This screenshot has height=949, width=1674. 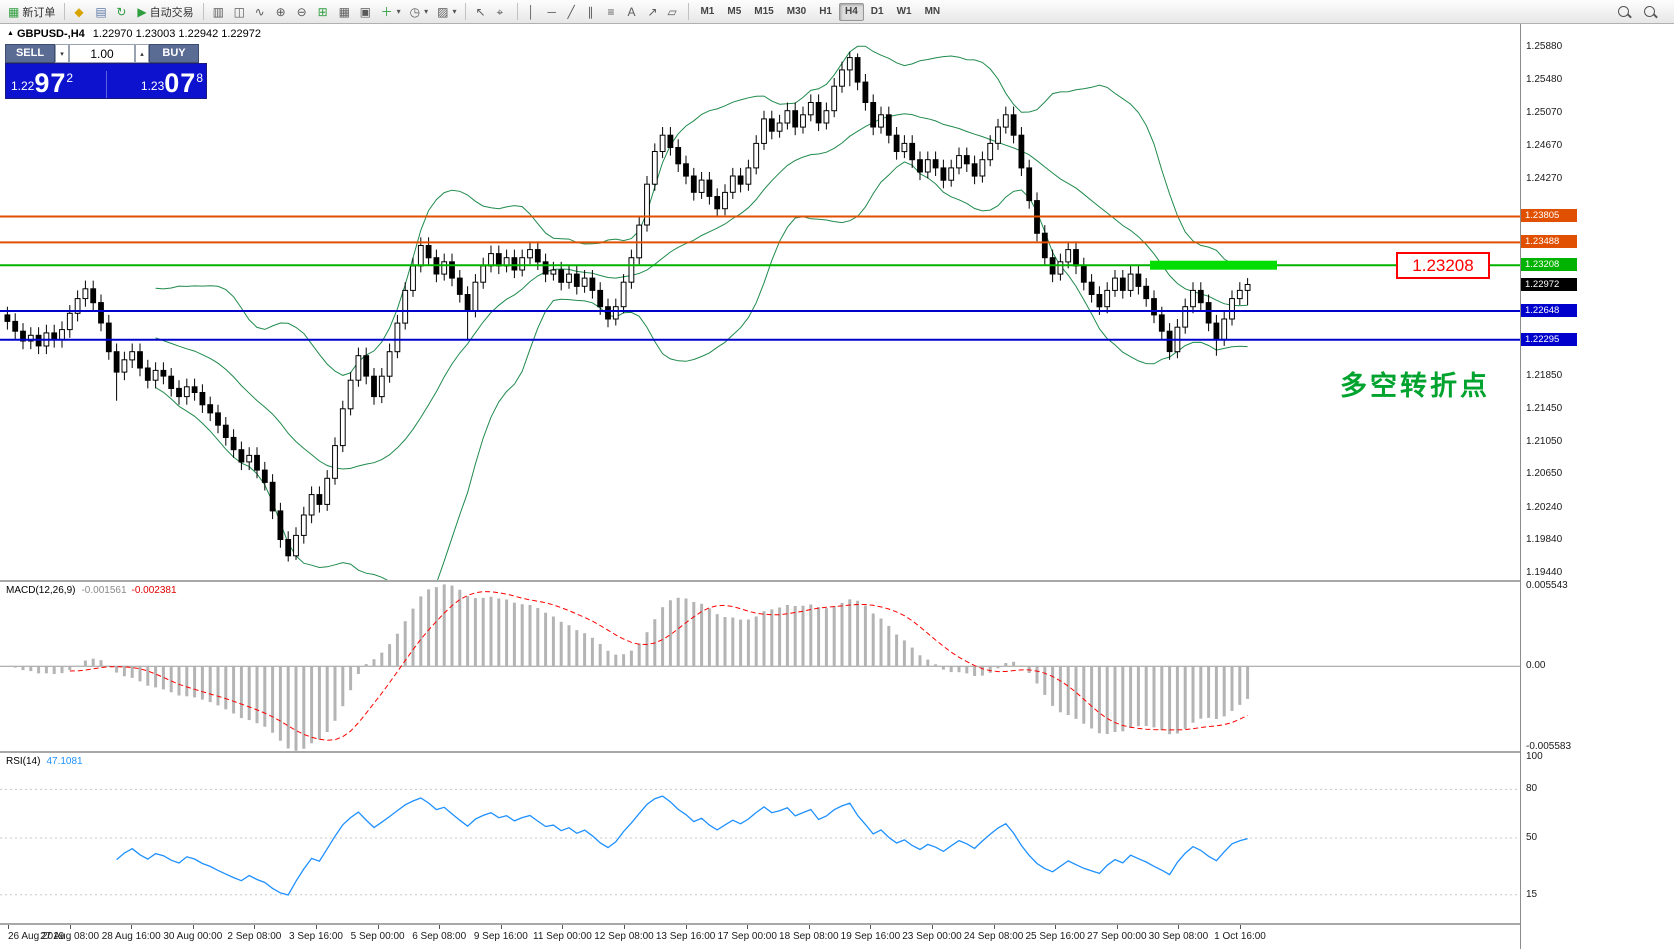 I want to click on volume-down-button: ▾, so click(x=62, y=53).